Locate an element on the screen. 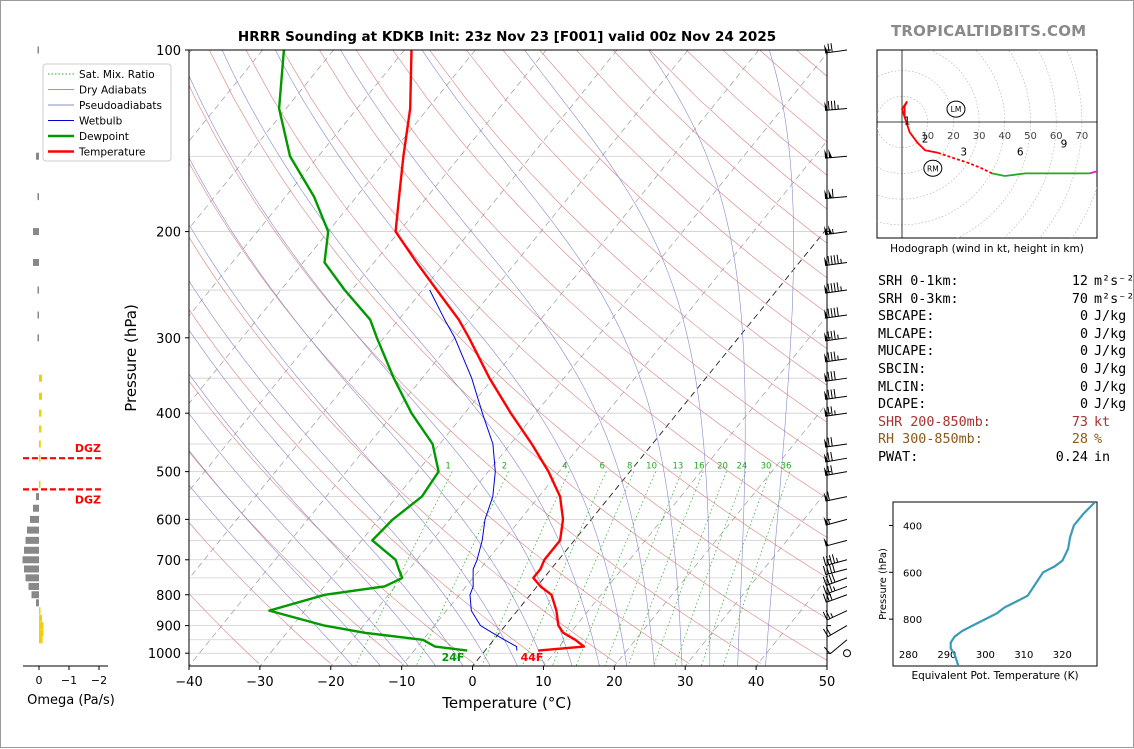 This screenshot has width=1134, height=749. legend-label: Temperature is located at coordinates (112, 153).